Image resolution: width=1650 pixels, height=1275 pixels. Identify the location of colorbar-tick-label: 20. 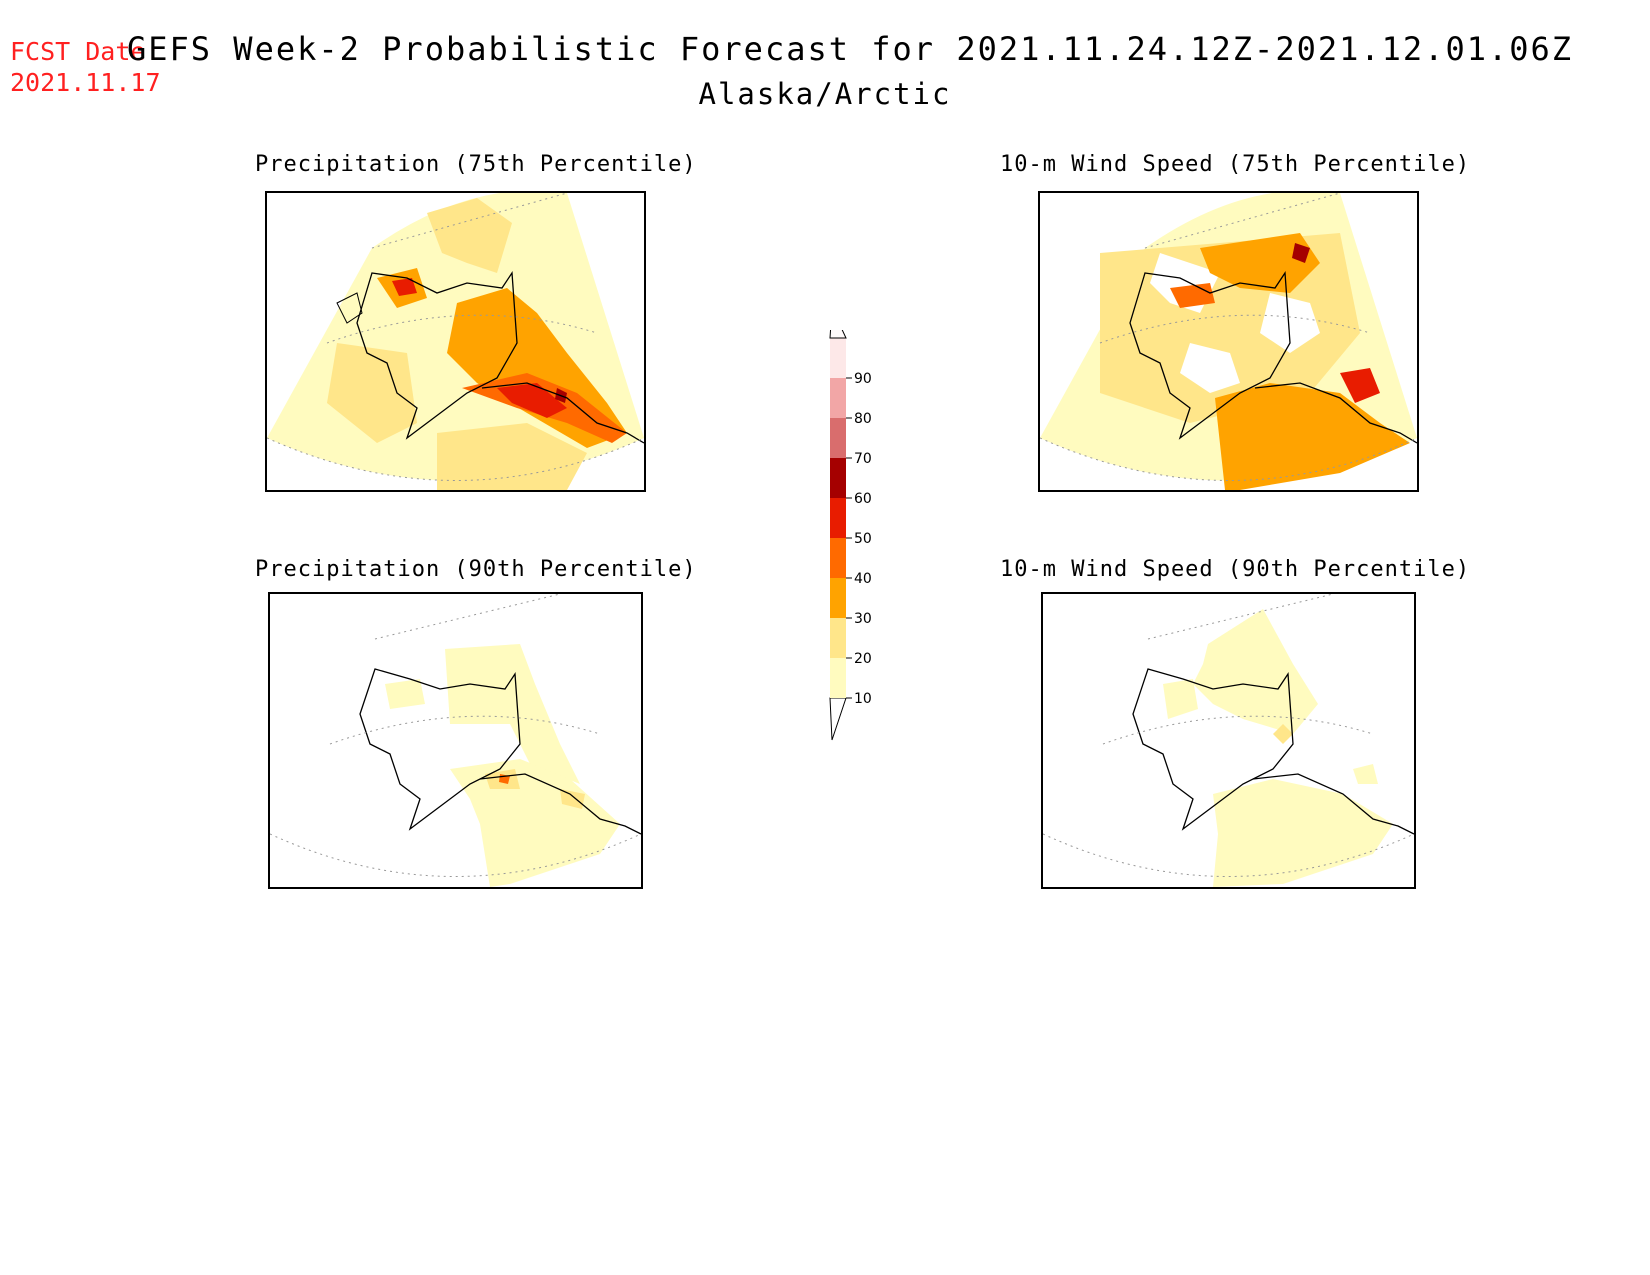
(863, 659).